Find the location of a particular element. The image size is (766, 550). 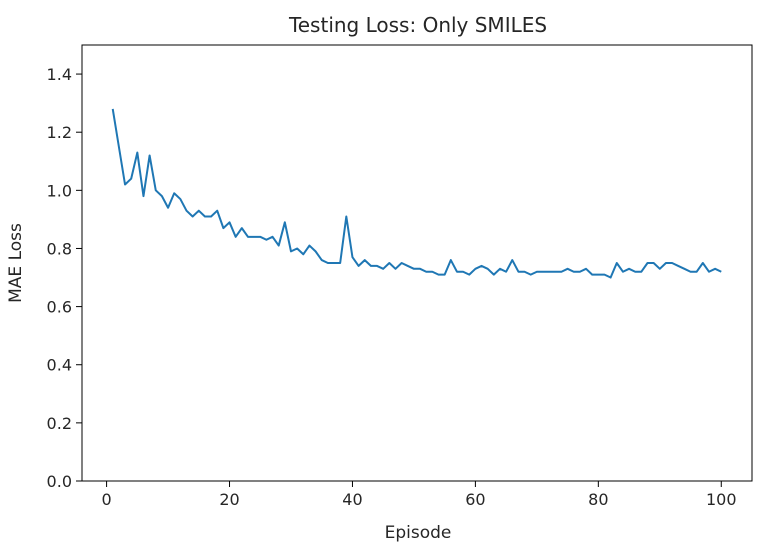

x-tick-label: 60 is located at coordinates (475, 499).